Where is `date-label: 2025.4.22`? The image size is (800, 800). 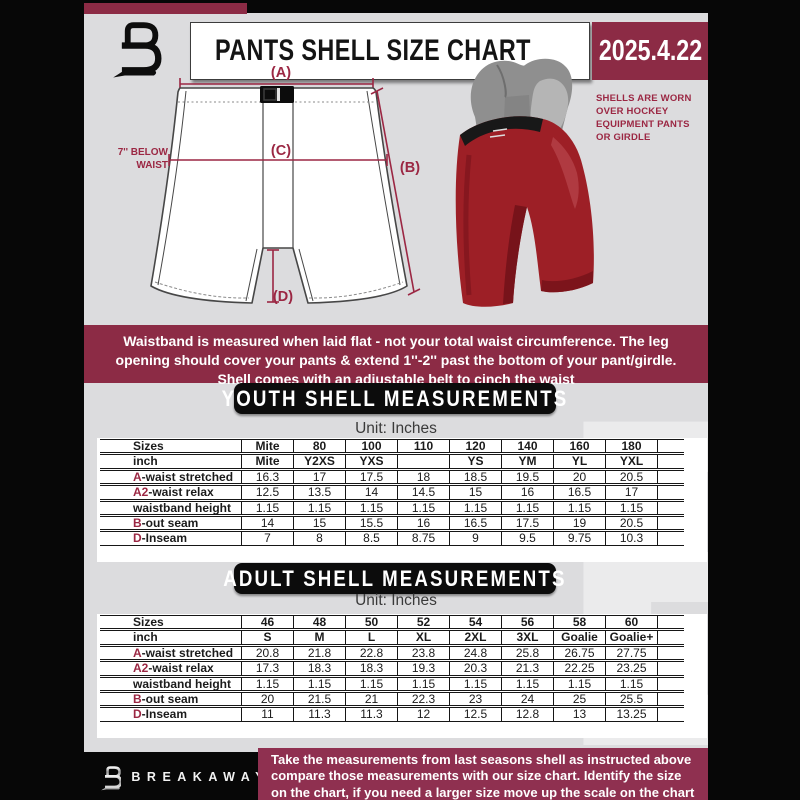 date-label: 2025.4.22 is located at coordinates (650, 50).